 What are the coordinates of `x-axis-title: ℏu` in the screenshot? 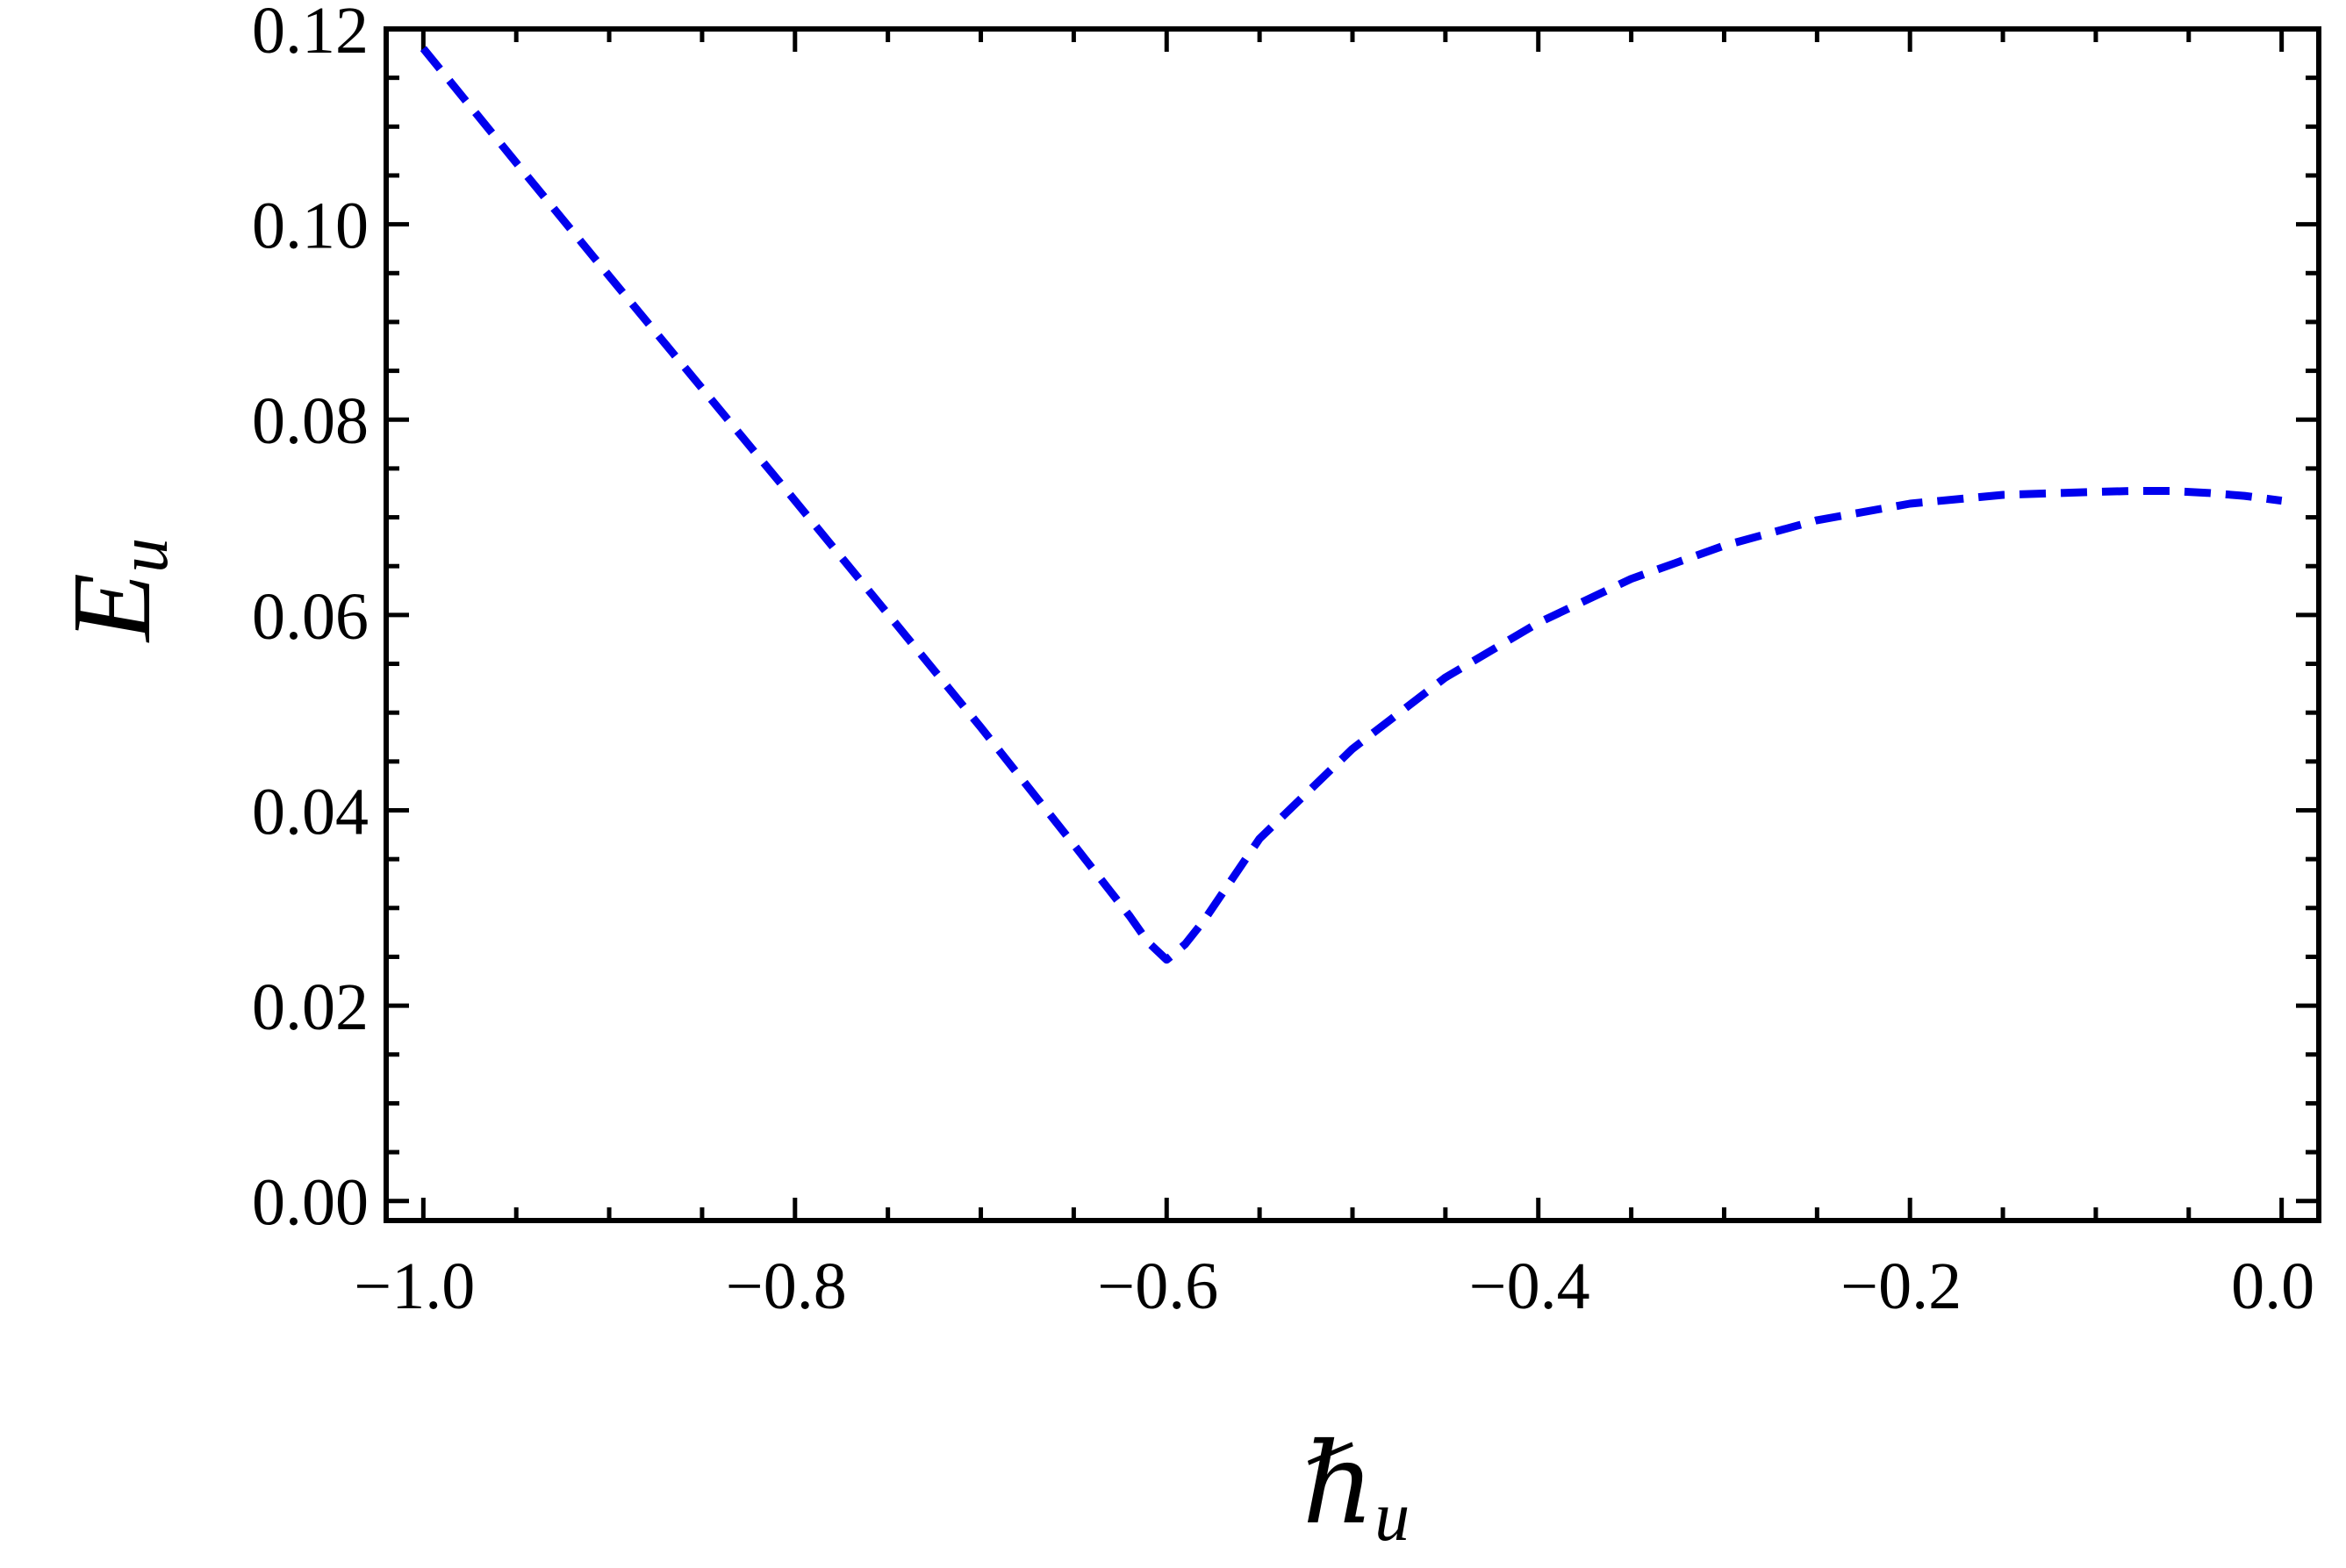 It's located at (1356, 1489).